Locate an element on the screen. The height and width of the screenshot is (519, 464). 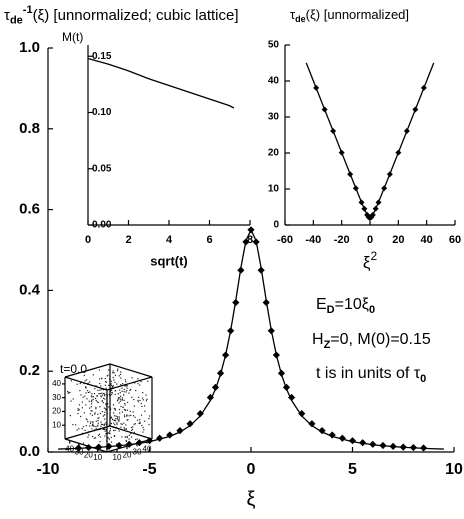
z-tick-label: 10 is located at coordinates (56, 424).